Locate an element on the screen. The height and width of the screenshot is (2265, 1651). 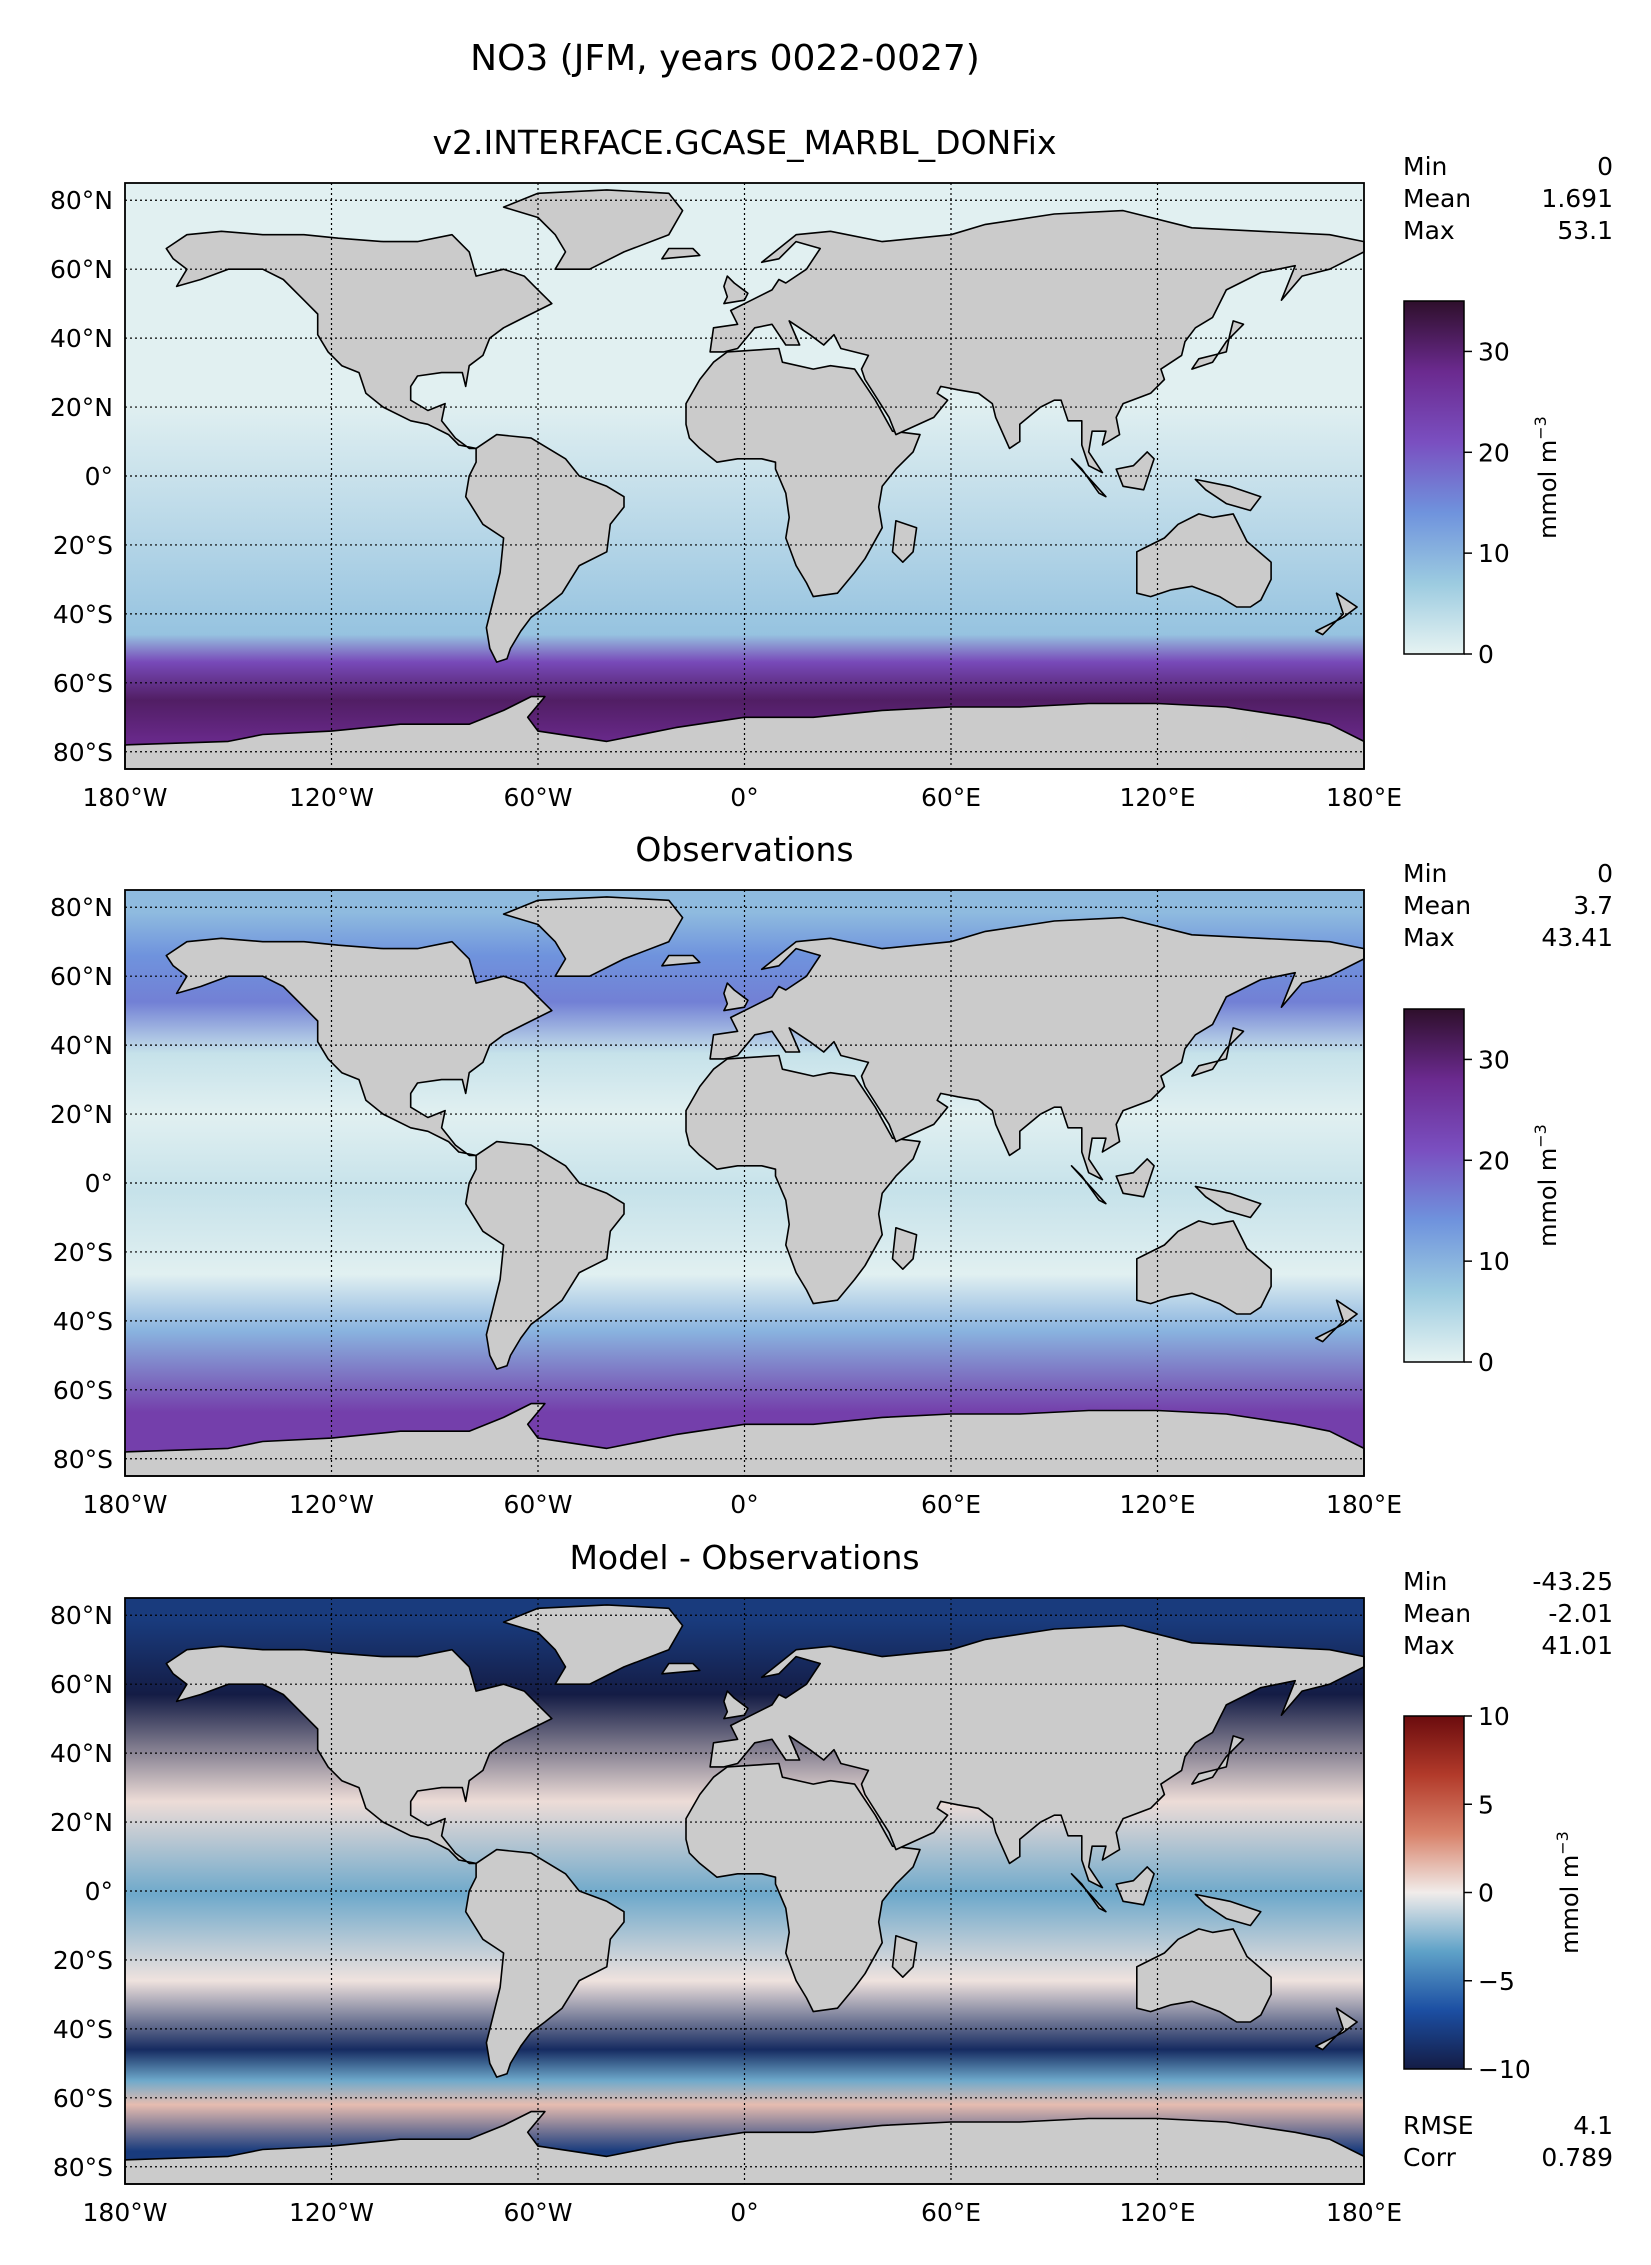
panel-title: Observations is located at coordinates (744, 849).